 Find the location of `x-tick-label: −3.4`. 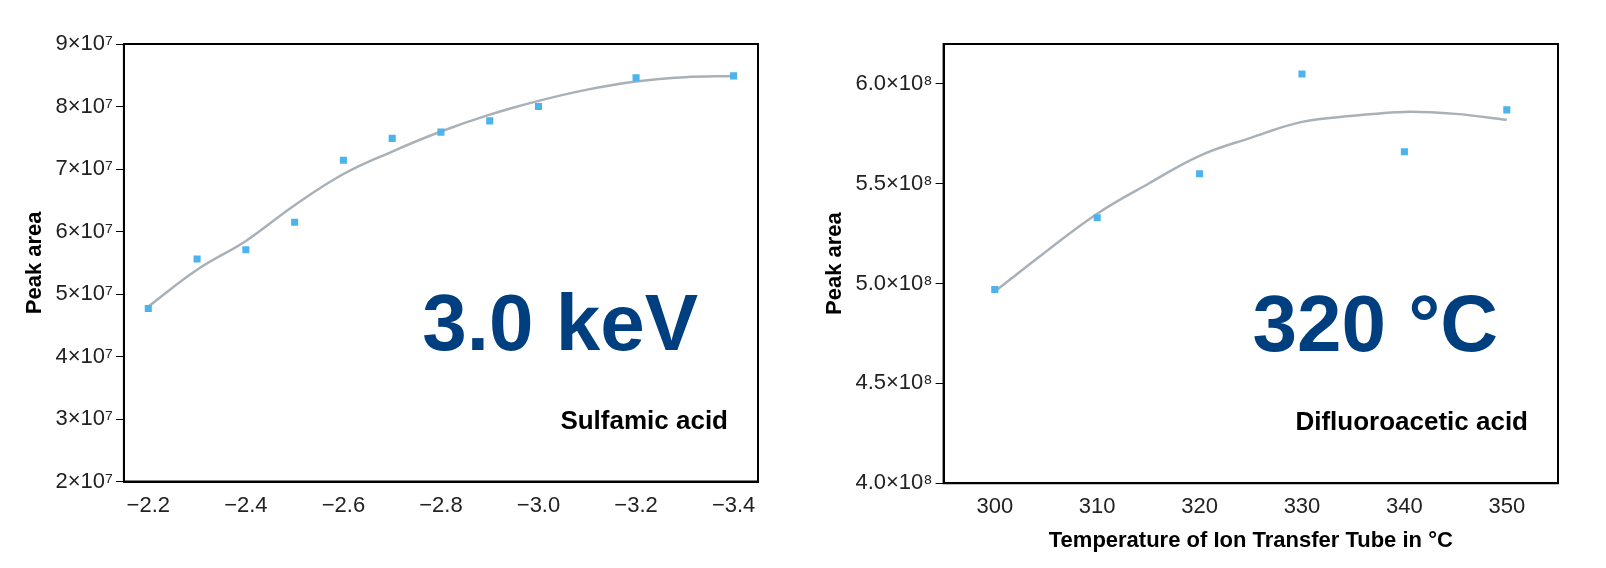

x-tick-label: −3.4 is located at coordinates (733, 504).